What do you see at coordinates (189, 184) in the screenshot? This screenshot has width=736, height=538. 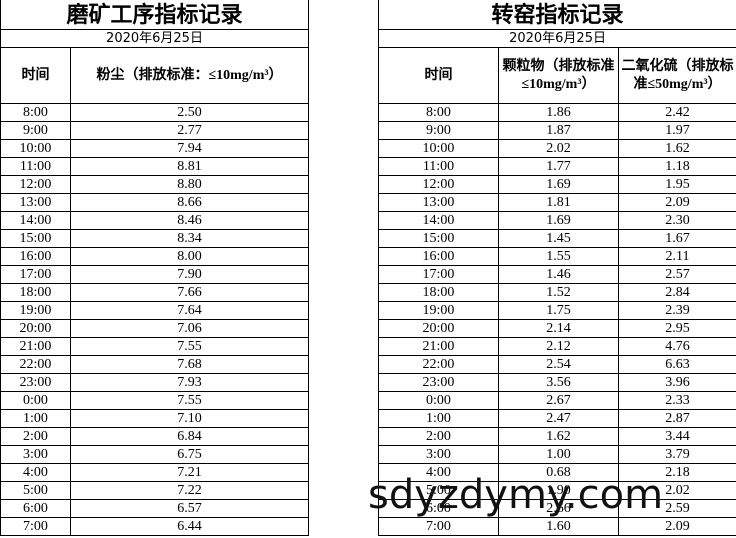 I see `value-cell: 8.80` at bounding box center [189, 184].